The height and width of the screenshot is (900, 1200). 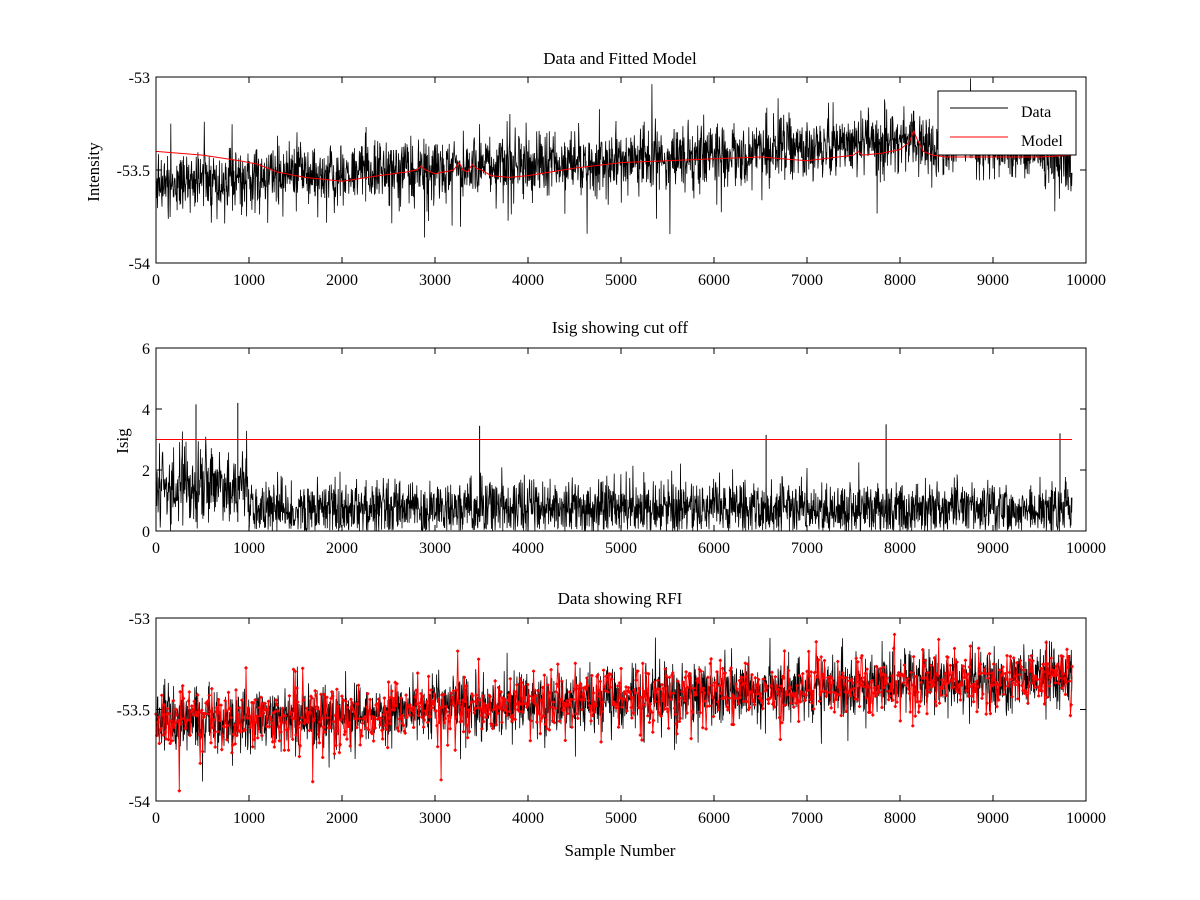 I want to click on panel-3-xtick-label: 4000, so click(x=528, y=818).